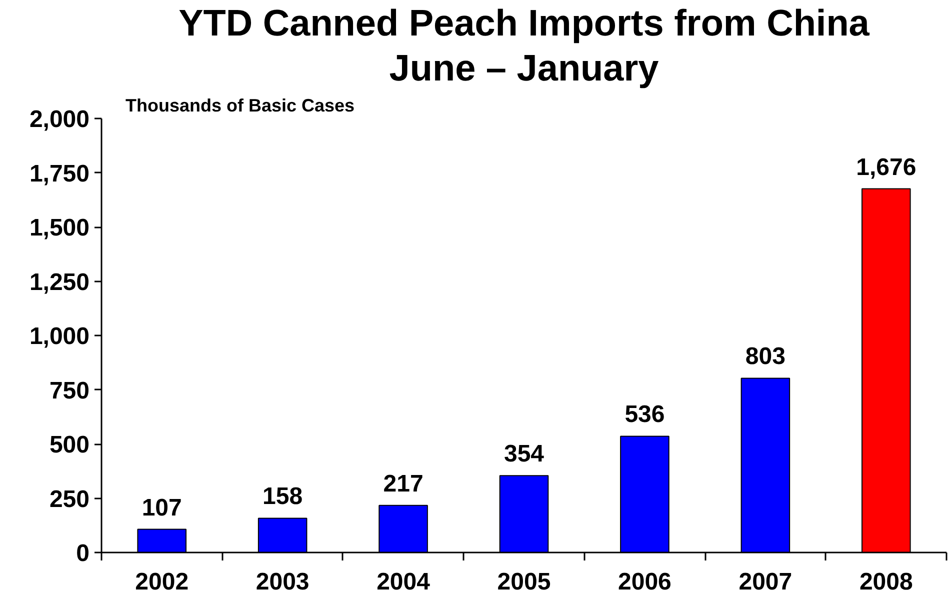 This screenshot has height=592, width=952. What do you see at coordinates (59, 336) in the screenshot?
I see `y-tick-label: 1,000` at bounding box center [59, 336].